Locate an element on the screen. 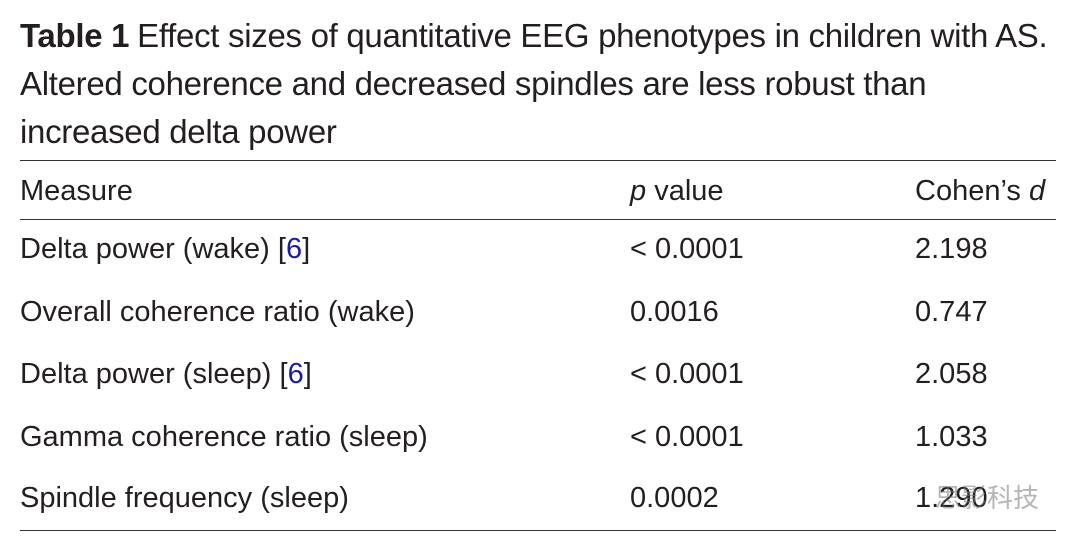 This screenshot has height=541, width=1080. header-text: Cohen’s is located at coordinates (968, 191).